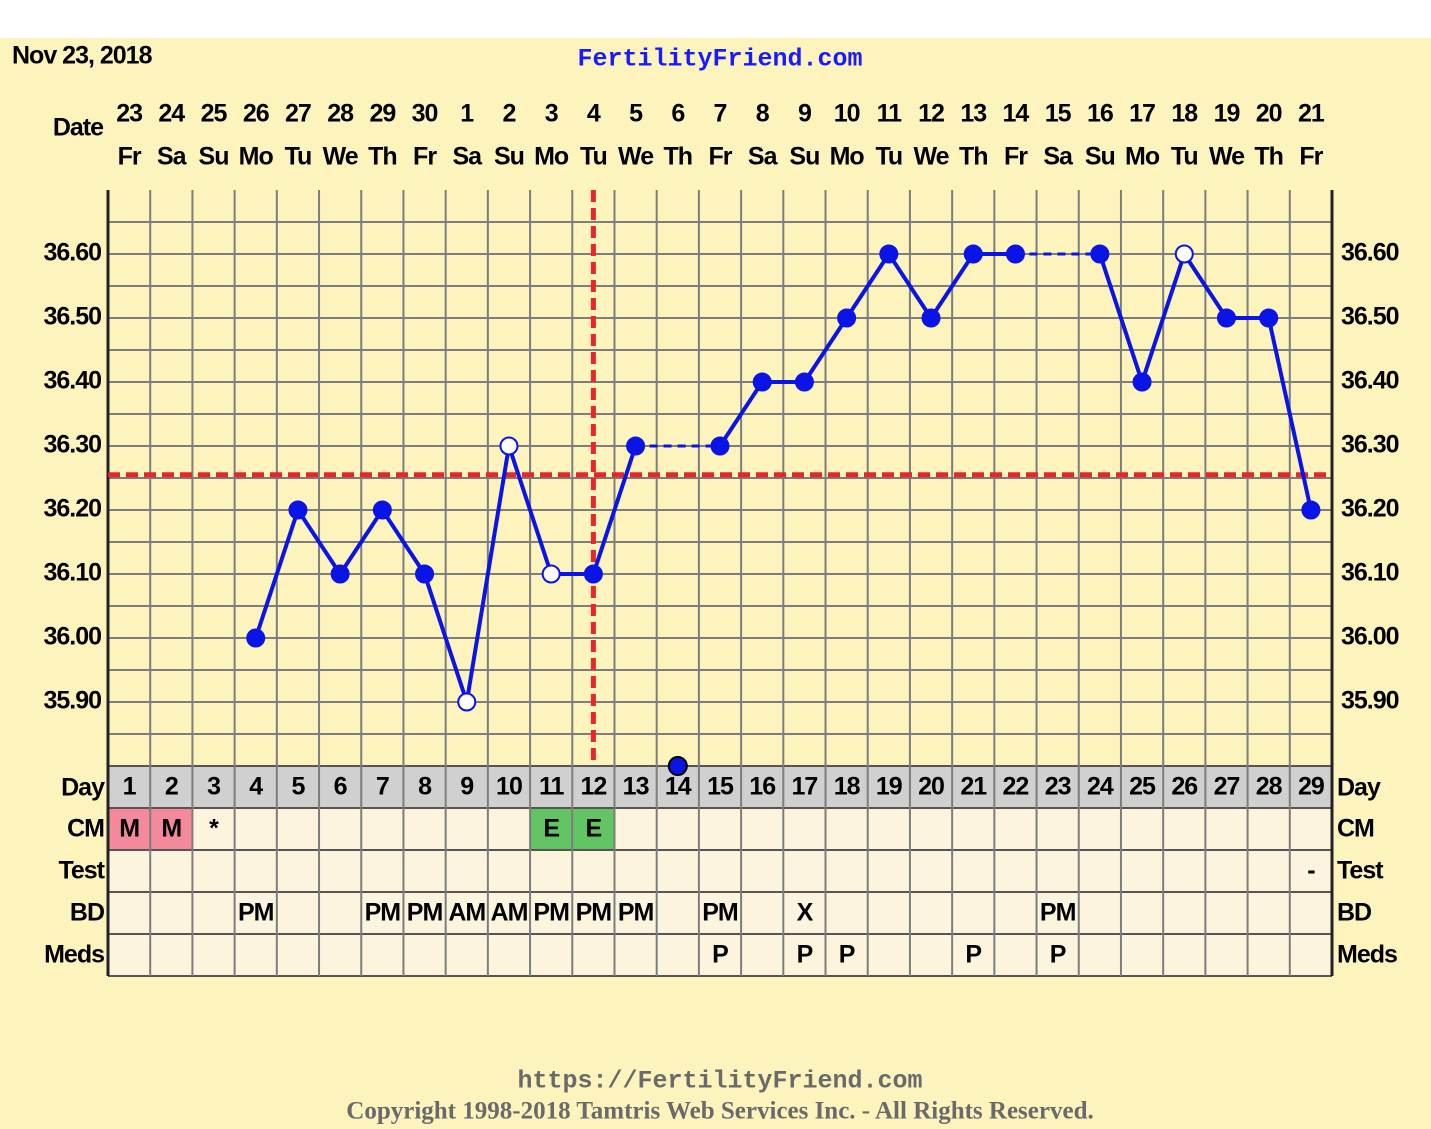 The width and height of the screenshot is (1431, 1129). I want to click on day-label: 14, so click(678, 787).